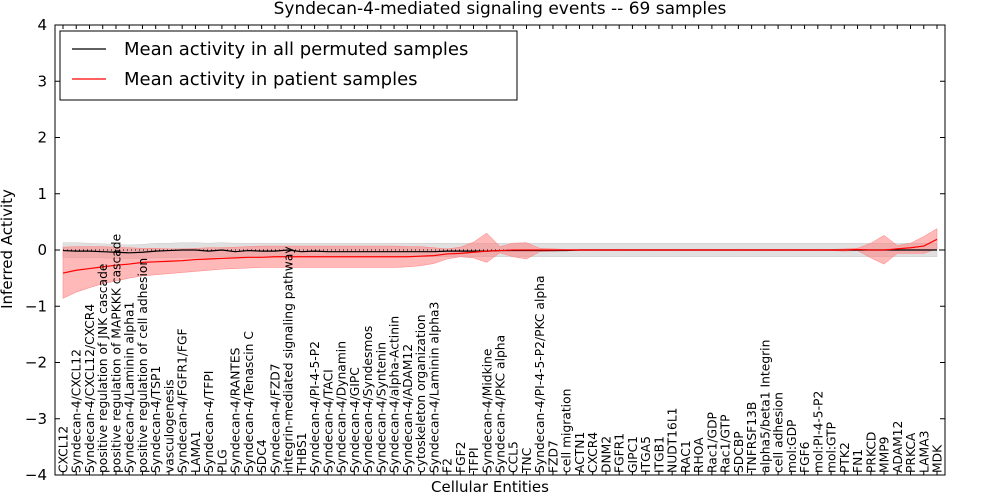 This screenshot has height=500, width=1000. I want to click on y-axis-label: Inferred Activity, so click(8, 249).